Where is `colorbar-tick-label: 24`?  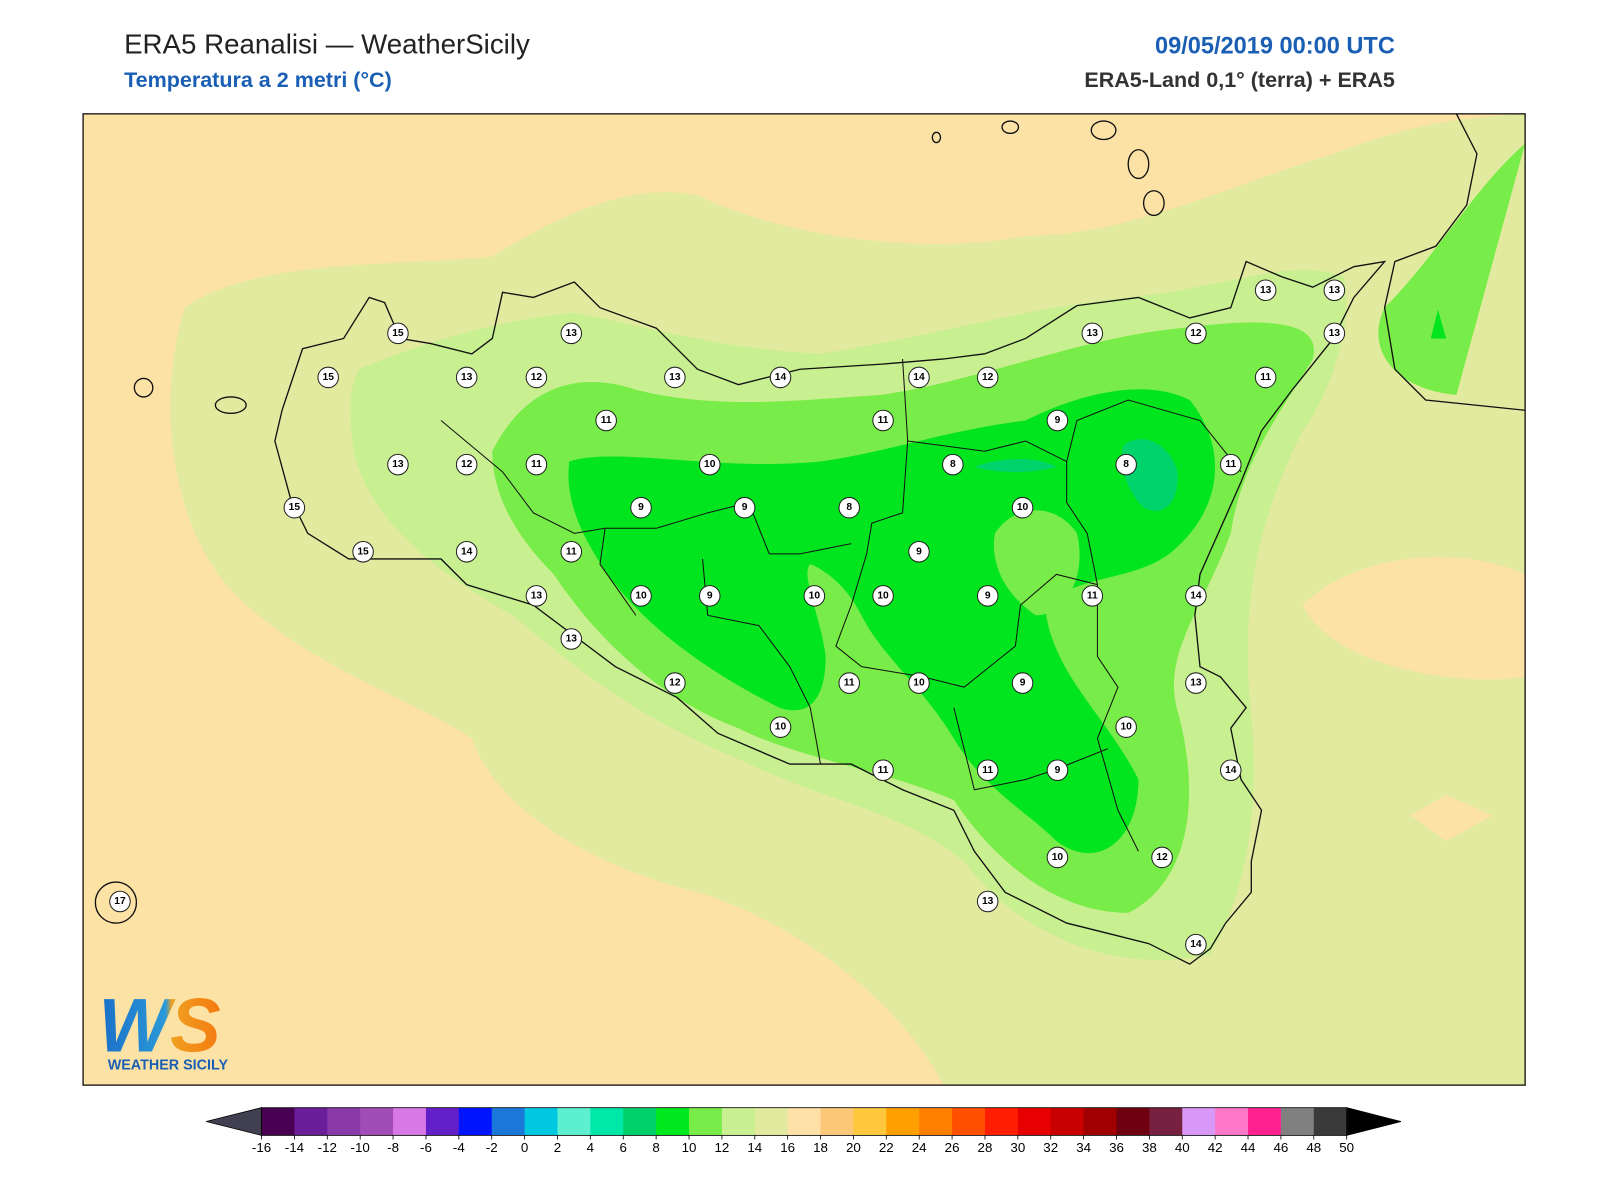 colorbar-tick-label: 24 is located at coordinates (919, 1147).